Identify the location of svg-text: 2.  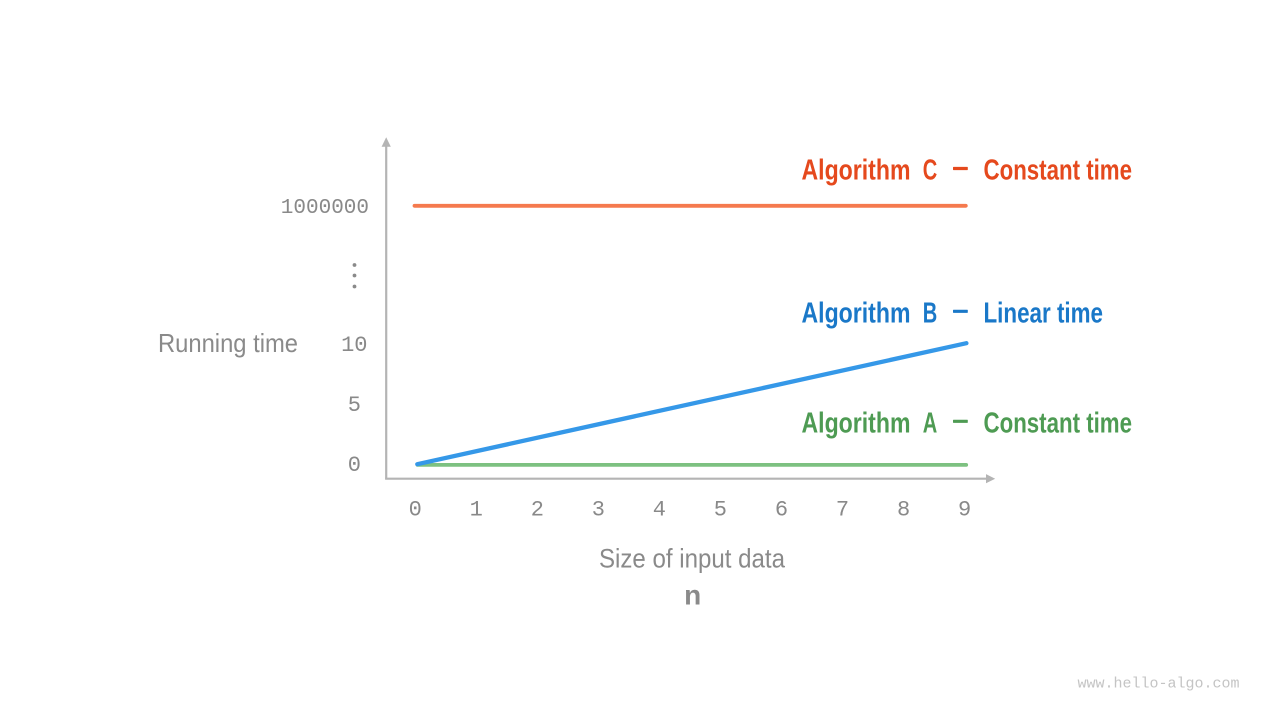
(537, 510).